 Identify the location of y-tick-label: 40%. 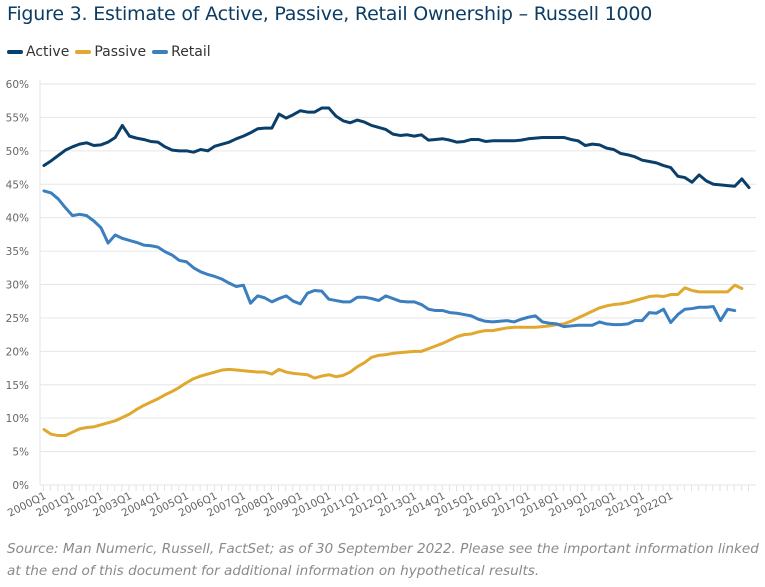
(17, 219).